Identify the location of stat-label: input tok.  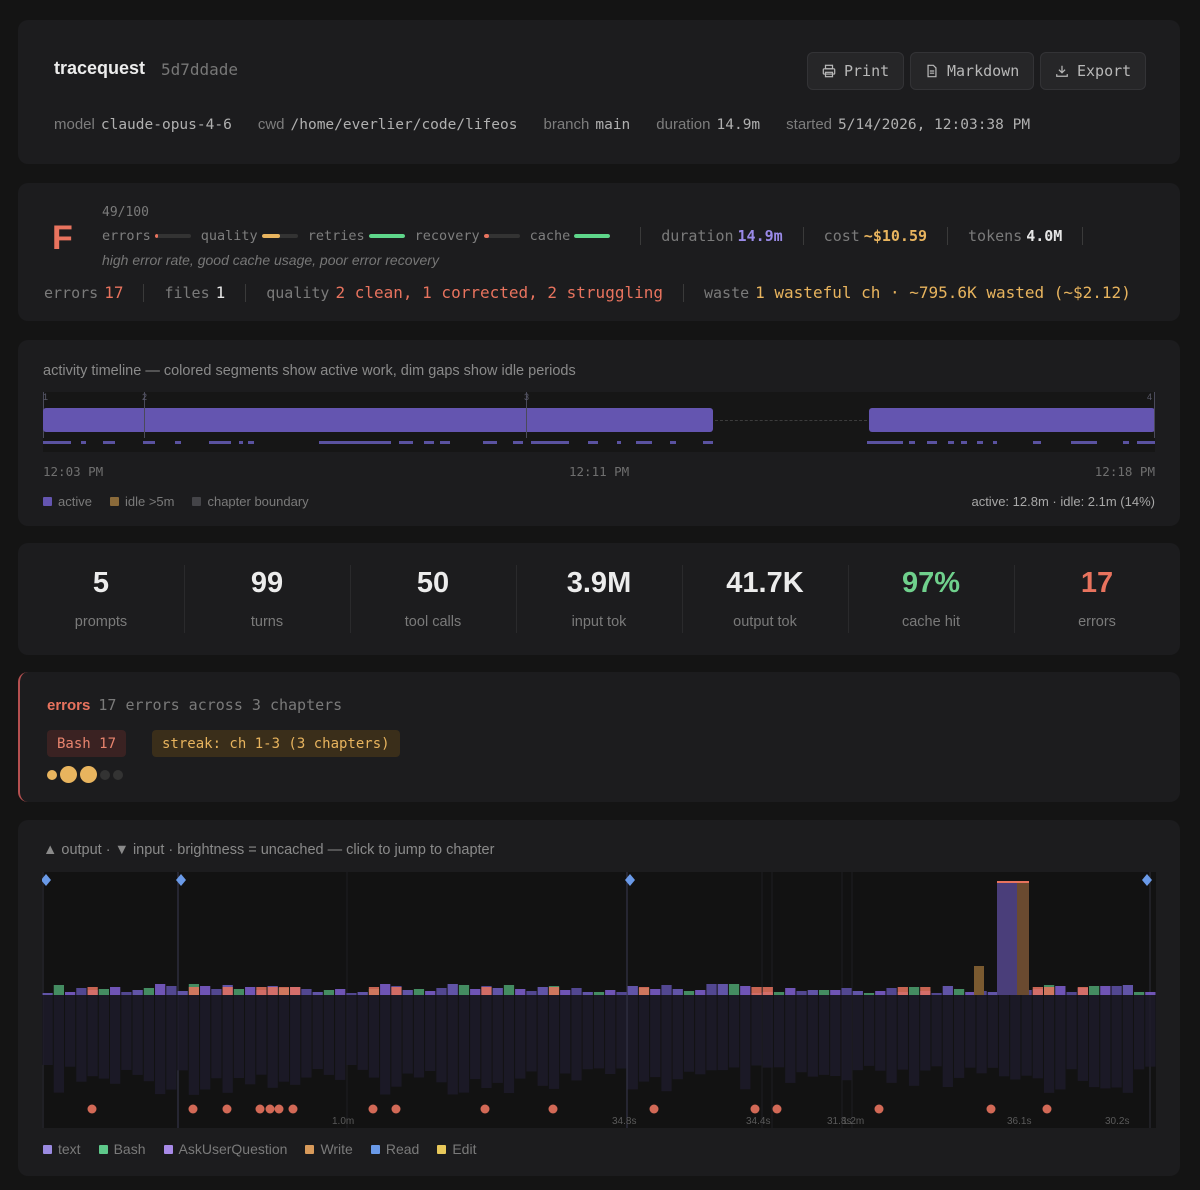
(599, 622).